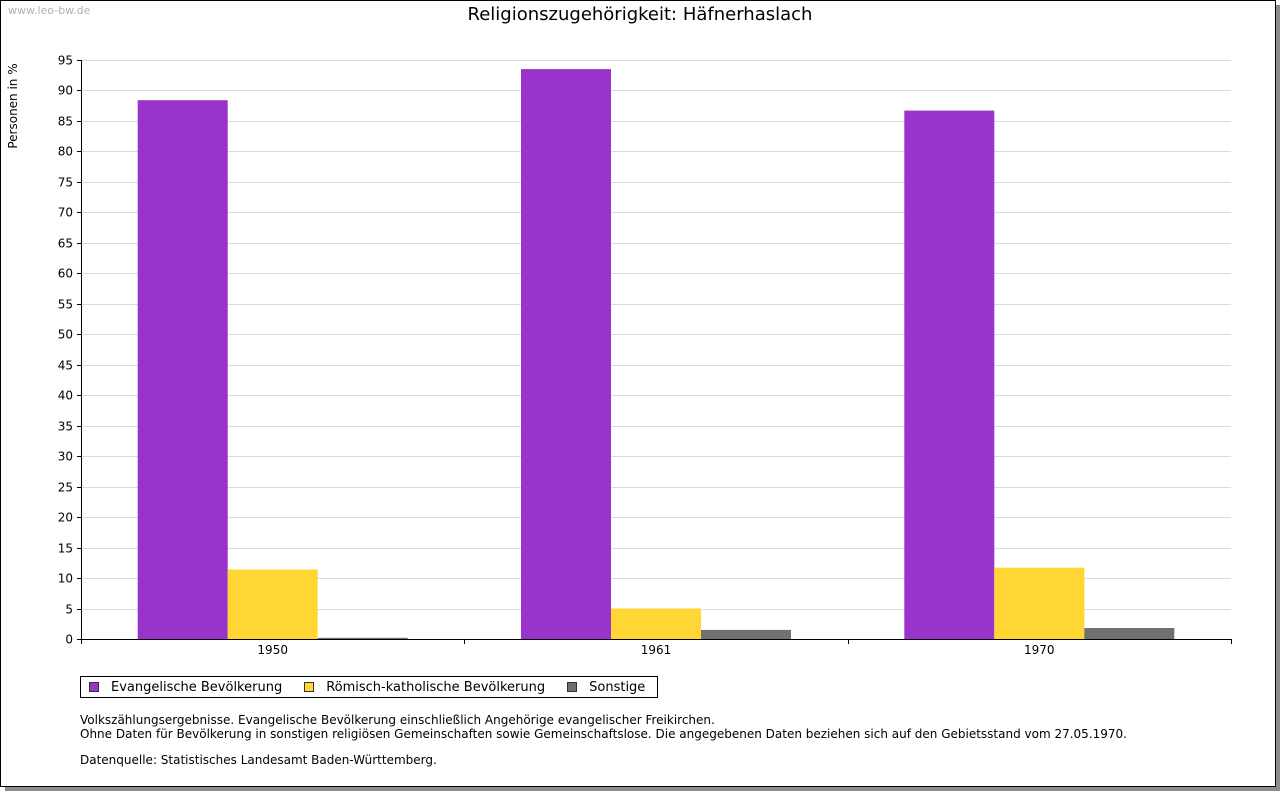  I want to click on chart-title: Religionszugehörigkeit: Häfnerhaslach, so click(640, 14).